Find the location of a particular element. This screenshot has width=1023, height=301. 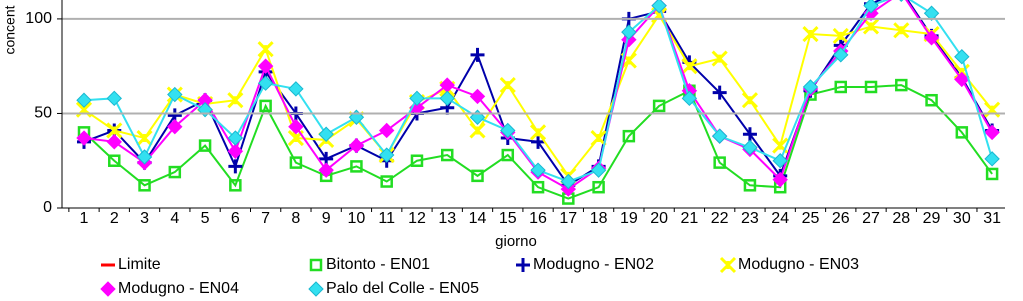

x-tick-label: 6 is located at coordinates (235, 218).